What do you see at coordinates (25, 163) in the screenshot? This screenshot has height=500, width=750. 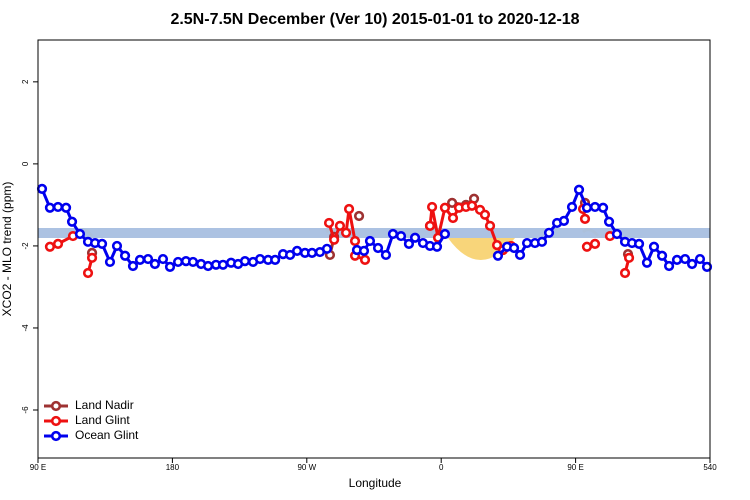 I see `y-tick-label: 0` at bounding box center [25, 163].